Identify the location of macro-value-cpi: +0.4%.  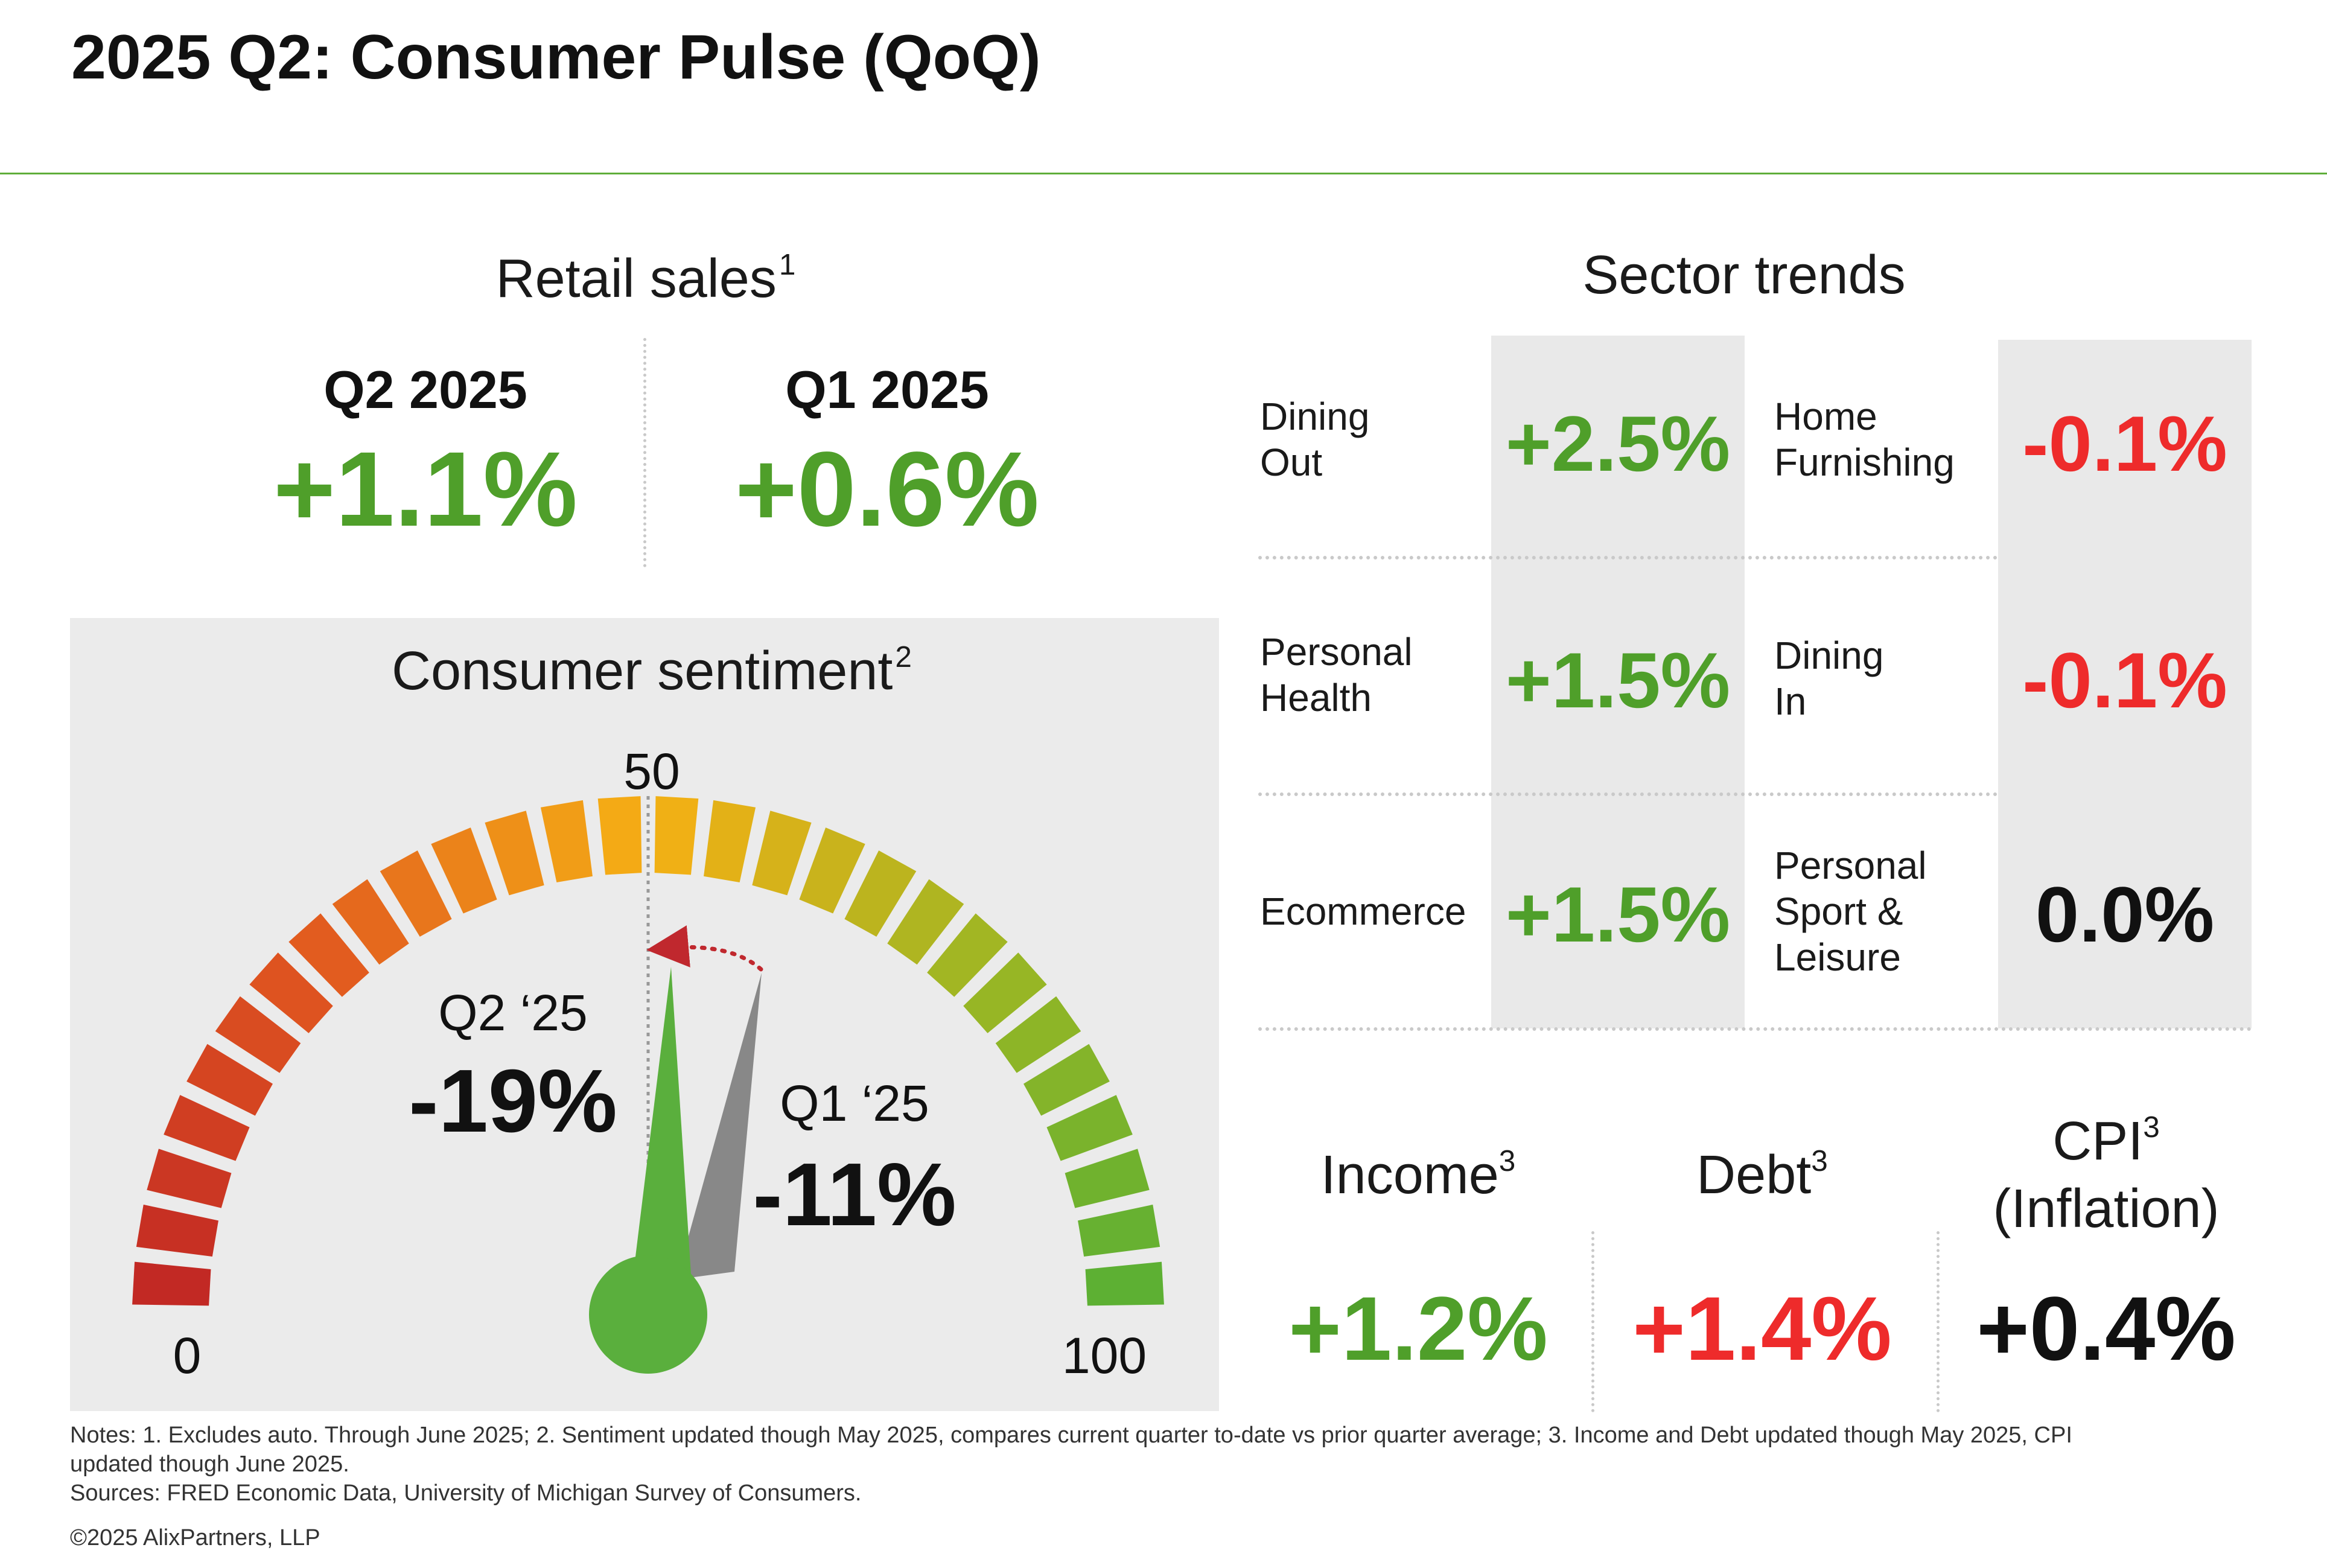
(2106, 1328).